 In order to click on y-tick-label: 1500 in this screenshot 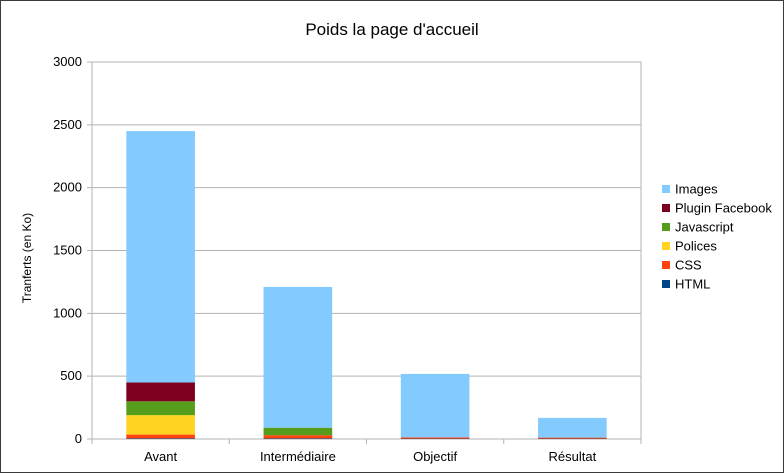, I will do `click(67, 250)`.